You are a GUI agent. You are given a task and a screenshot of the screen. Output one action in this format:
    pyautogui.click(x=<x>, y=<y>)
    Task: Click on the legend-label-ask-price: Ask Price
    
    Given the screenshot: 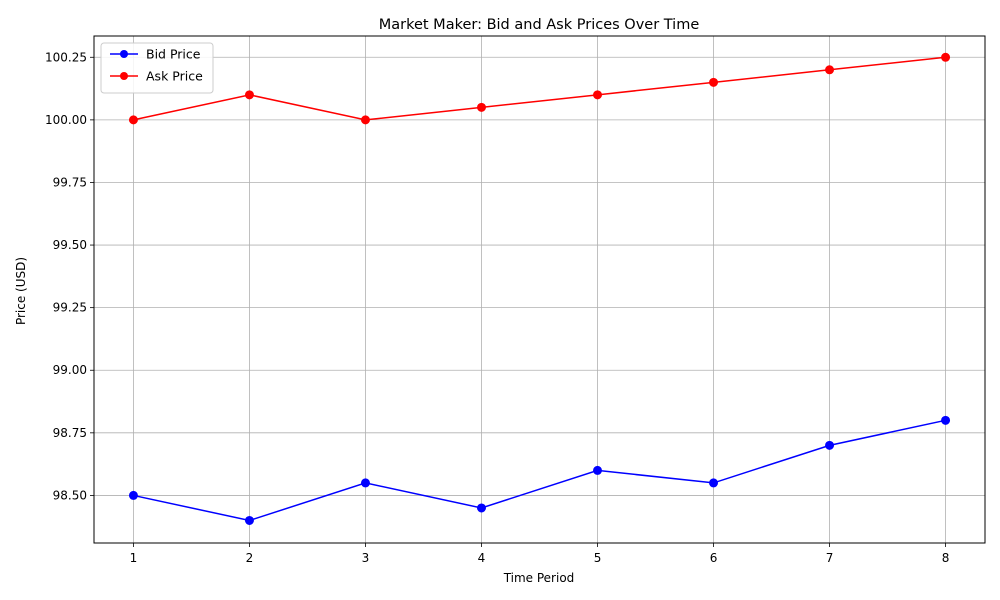 What is the action you would take?
    pyautogui.click(x=174, y=76)
    